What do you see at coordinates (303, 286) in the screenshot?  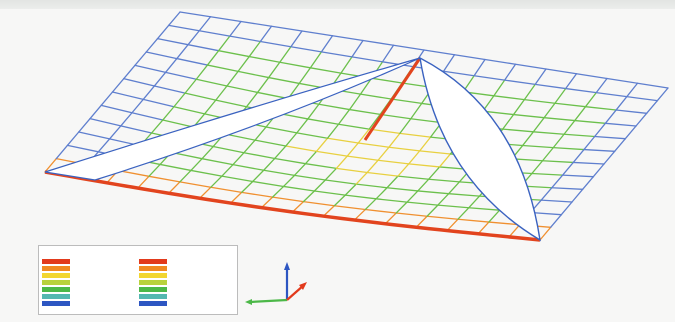 I see `x-axis-arrowhead` at bounding box center [303, 286].